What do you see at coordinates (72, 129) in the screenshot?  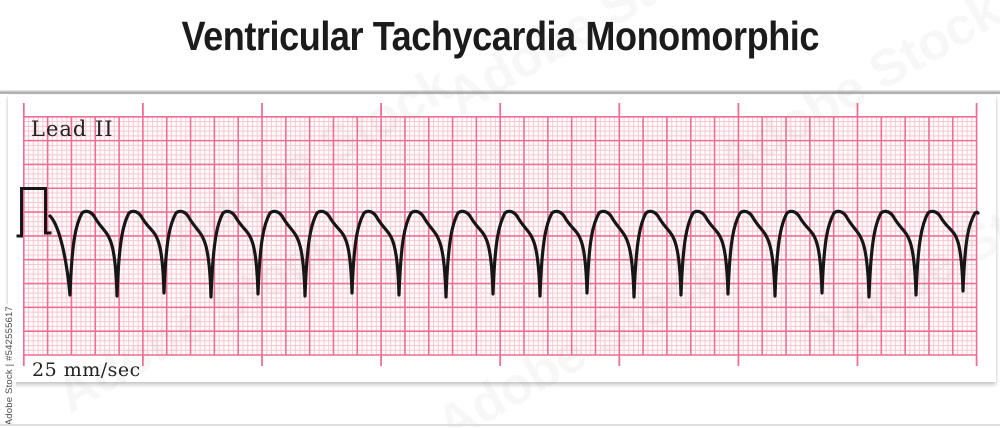 I see `lead-label: Lead II` at bounding box center [72, 129].